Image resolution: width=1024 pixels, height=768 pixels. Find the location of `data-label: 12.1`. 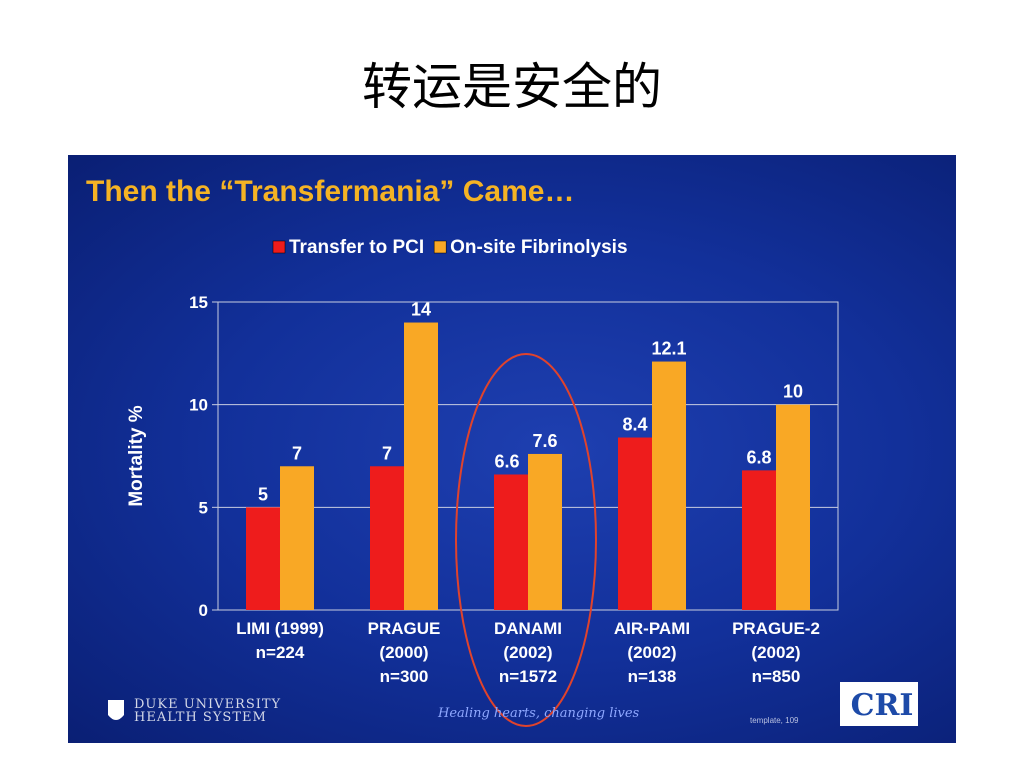

data-label: 12.1 is located at coordinates (668, 349).